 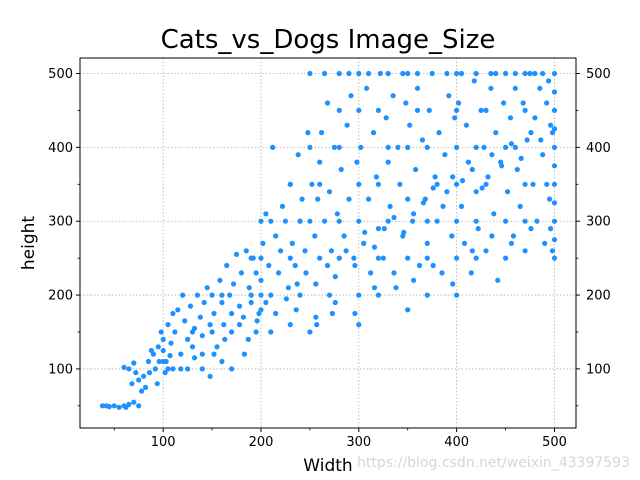 What do you see at coordinates (598, 296) in the screenshot?
I see `y-tick-label-right-200: 200` at bounding box center [598, 296].